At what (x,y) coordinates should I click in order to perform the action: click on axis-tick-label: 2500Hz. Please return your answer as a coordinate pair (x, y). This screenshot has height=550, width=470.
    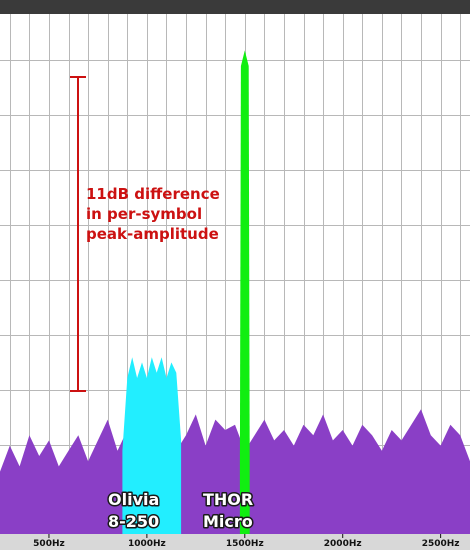
    Looking at the image, I should click on (441, 544).